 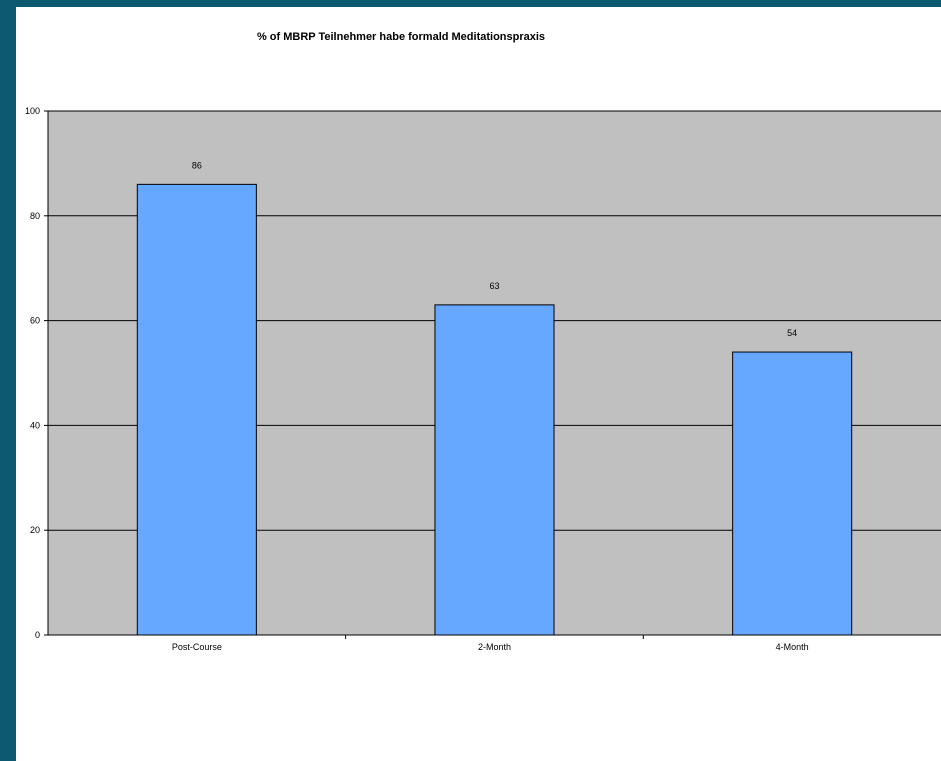 What do you see at coordinates (35, 425) in the screenshot?
I see `y-tick-label: 40` at bounding box center [35, 425].